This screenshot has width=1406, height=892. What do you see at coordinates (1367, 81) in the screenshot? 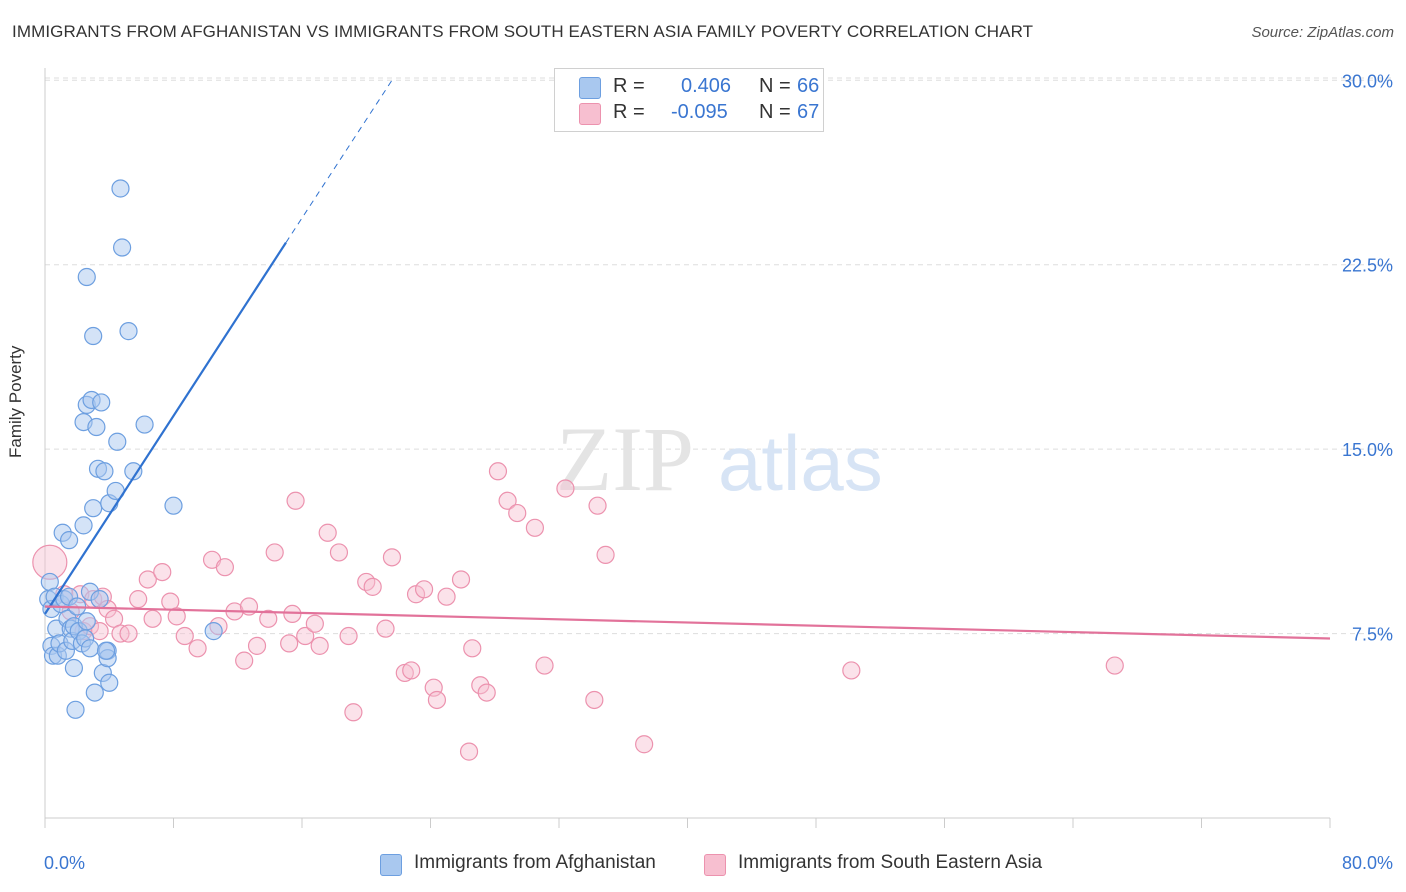
I see `y-tick-label: 30.0%` at bounding box center [1367, 81].